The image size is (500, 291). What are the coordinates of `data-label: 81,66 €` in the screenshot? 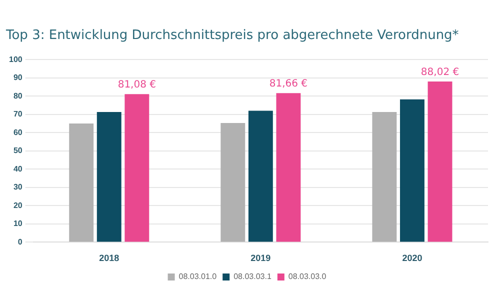 It's located at (288, 84).